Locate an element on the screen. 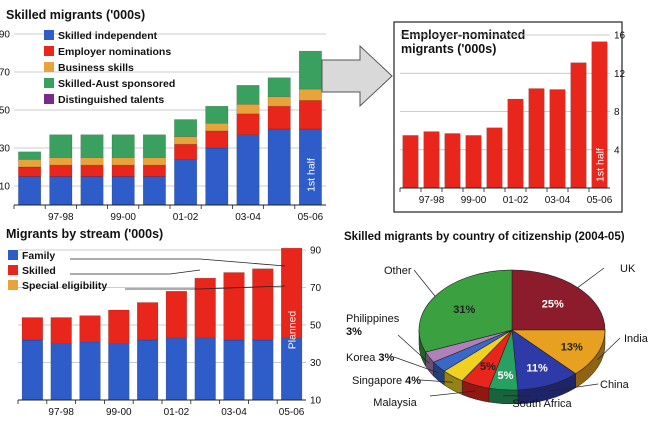 The width and height of the screenshot is (650, 423). pie-value-uk: 25% is located at coordinates (553, 305).